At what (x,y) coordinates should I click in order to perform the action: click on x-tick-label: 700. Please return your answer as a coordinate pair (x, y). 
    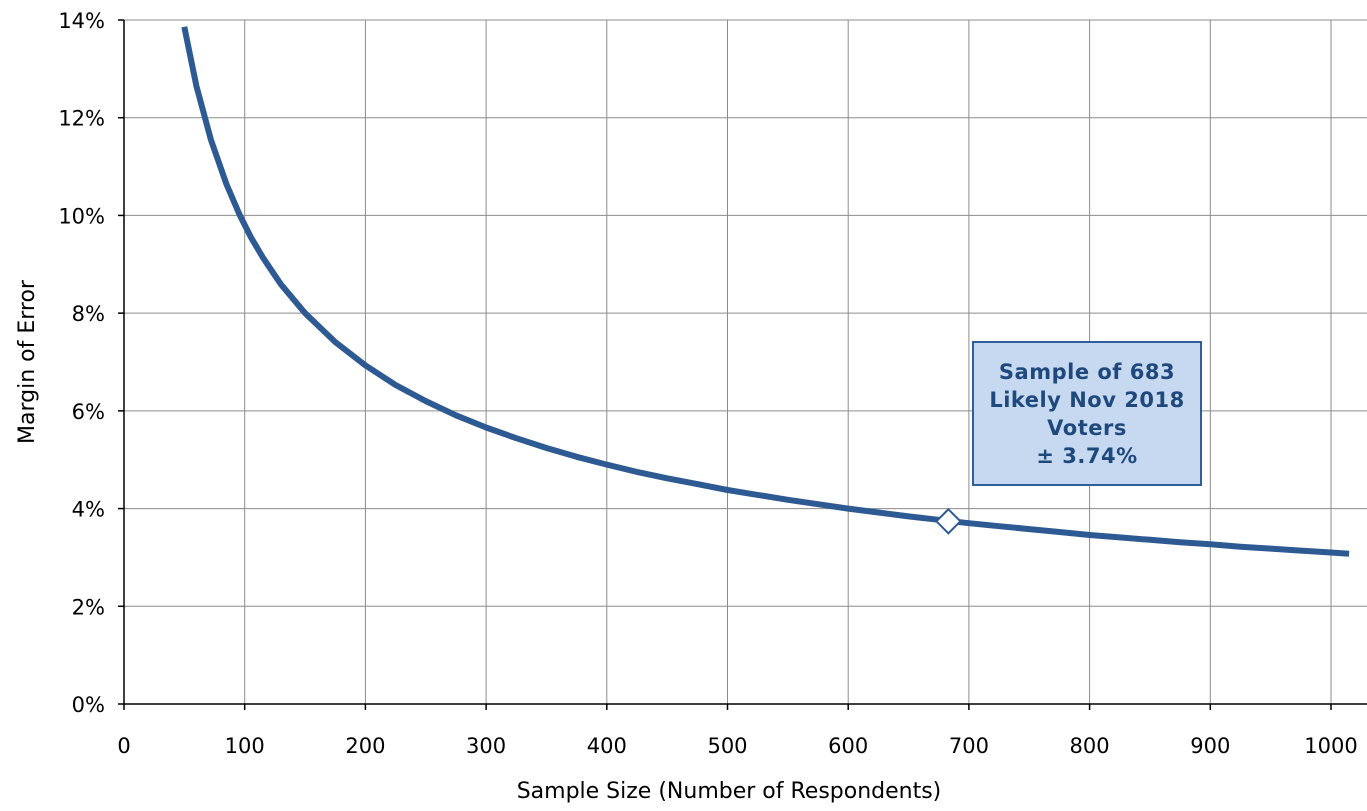
    Looking at the image, I should click on (969, 746).